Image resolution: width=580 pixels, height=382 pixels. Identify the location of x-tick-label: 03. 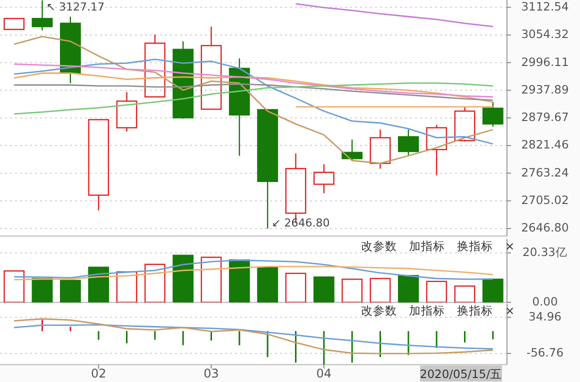
(211, 373).